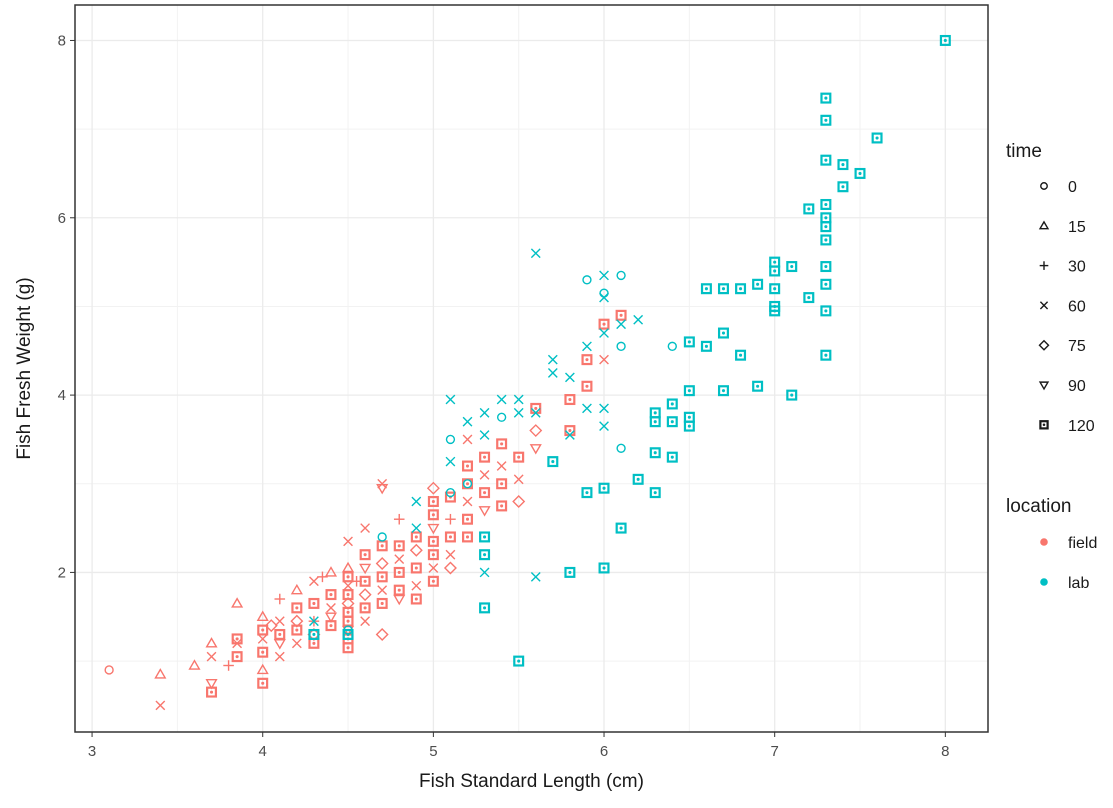 This screenshot has width=1113, height=808. Describe the element at coordinates (775, 751) in the screenshot. I see `x-tick-label: 7` at that location.